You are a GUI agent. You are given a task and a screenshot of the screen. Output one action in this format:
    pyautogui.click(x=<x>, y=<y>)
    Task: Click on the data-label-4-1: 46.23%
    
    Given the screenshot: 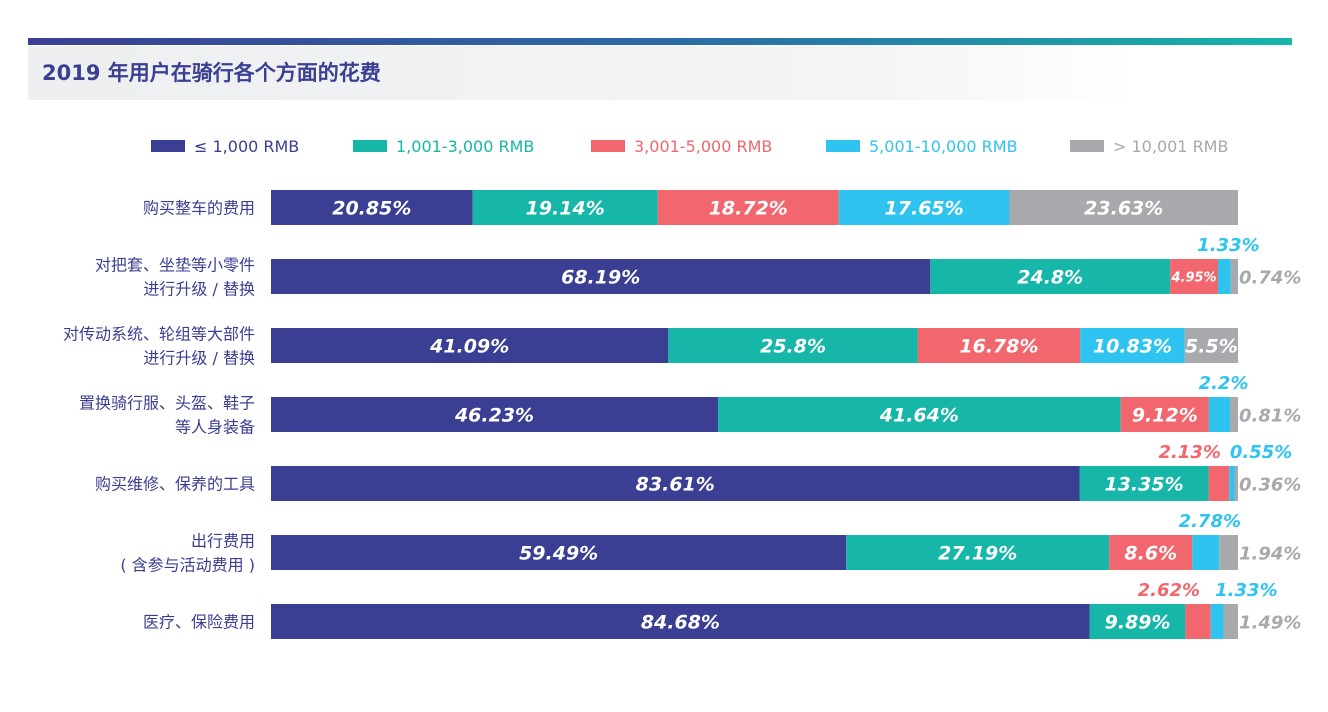 What is the action you would take?
    pyautogui.click(x=494, y=416)
    